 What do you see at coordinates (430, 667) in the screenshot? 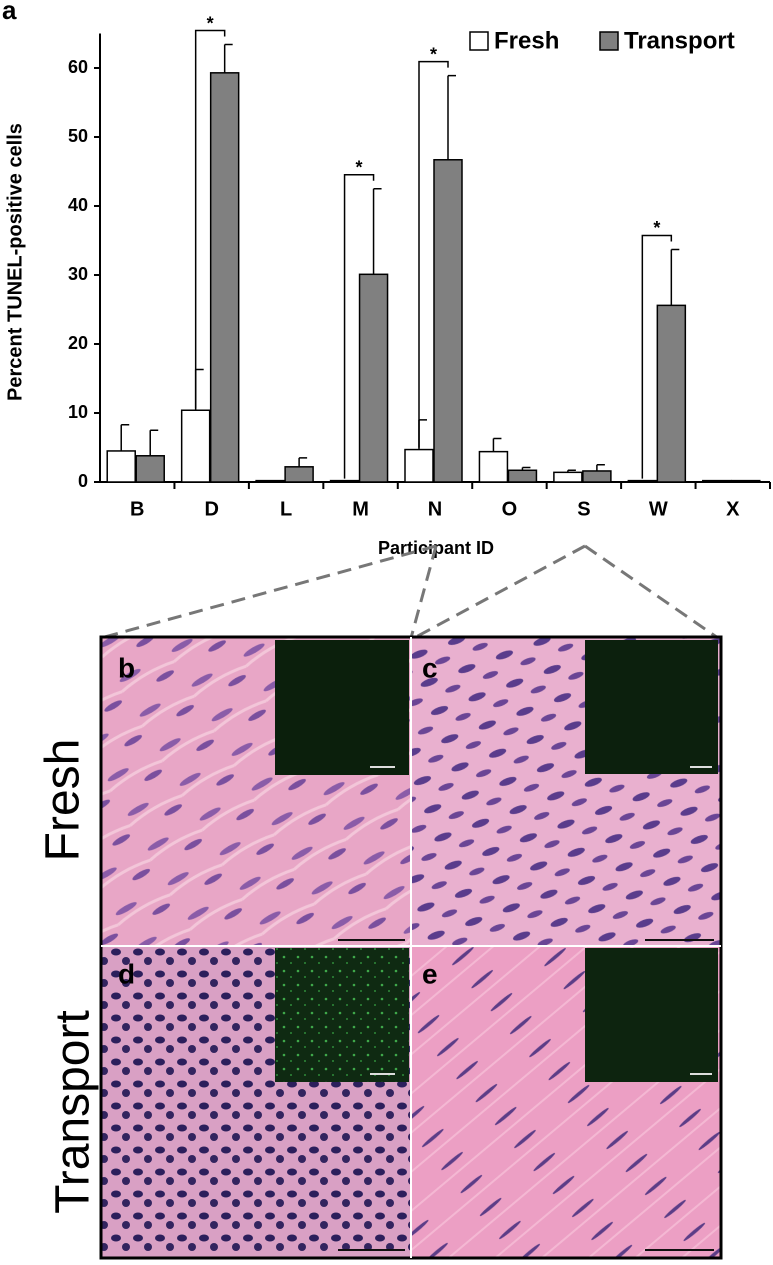
I see `panel-label: c` at bounding box center [430, 667].